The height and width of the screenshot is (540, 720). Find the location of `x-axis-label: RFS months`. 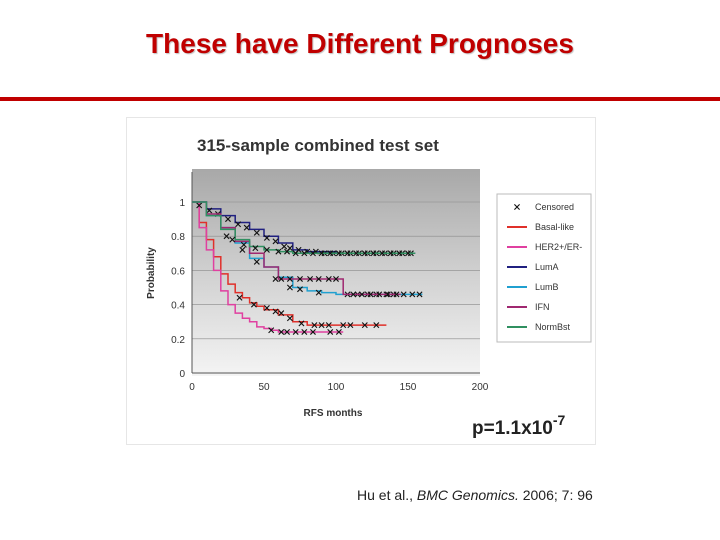

x-axis-label: RFS months is located at coordinates (333, 413).